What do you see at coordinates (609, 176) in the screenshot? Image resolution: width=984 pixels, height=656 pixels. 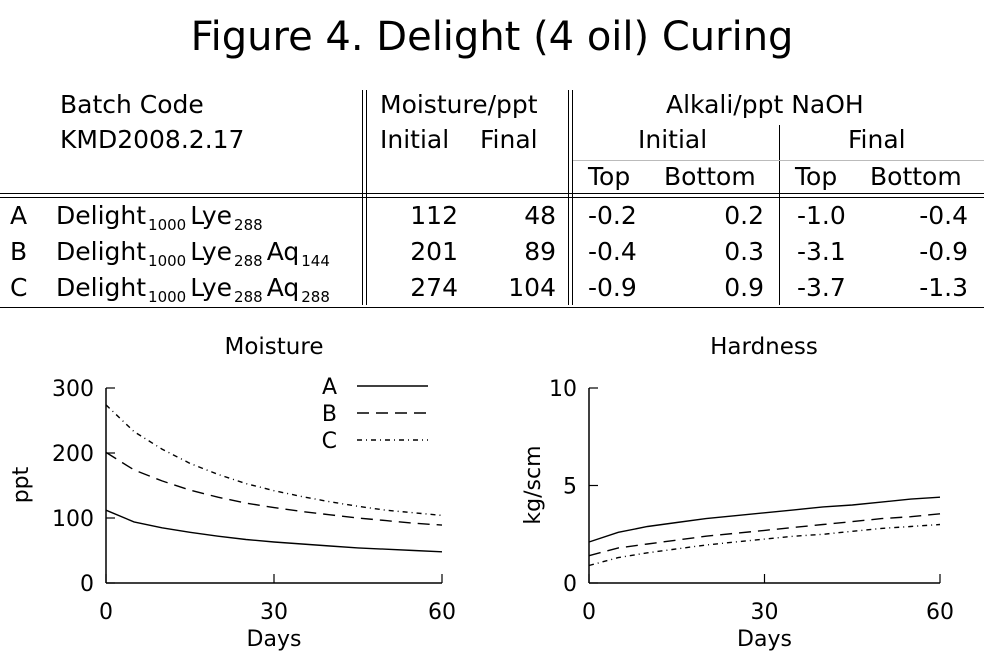 I see `alkali-initial-top-header: Top` at bounding box center [609, 176].